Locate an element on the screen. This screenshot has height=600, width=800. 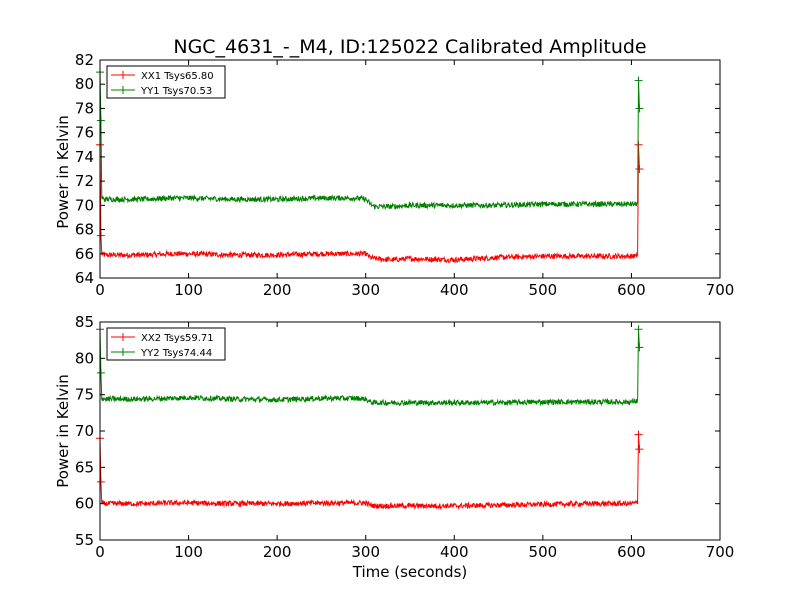
y-tick-label: 68 is located at coordinates (84, 230).